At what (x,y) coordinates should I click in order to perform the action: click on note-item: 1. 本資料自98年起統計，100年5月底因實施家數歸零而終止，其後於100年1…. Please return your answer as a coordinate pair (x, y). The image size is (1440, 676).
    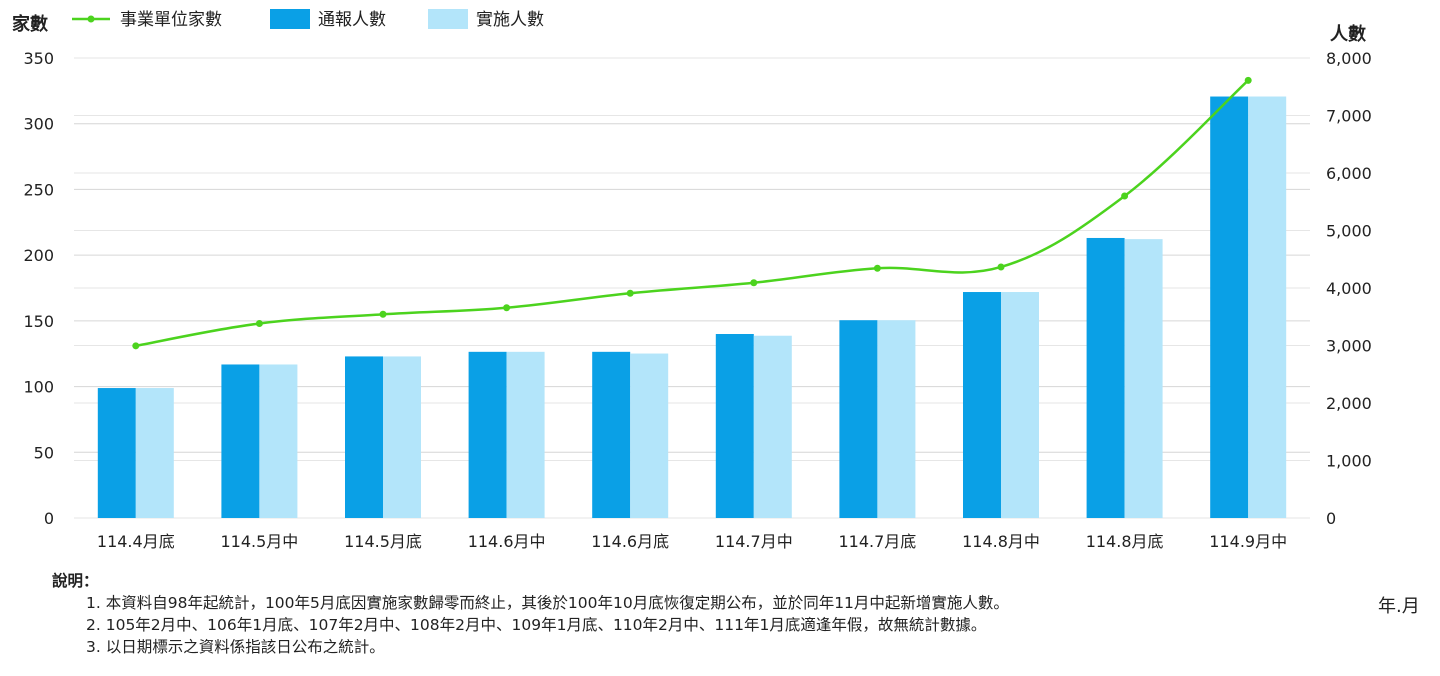
    Looking at the image, I should click on (547, 603).